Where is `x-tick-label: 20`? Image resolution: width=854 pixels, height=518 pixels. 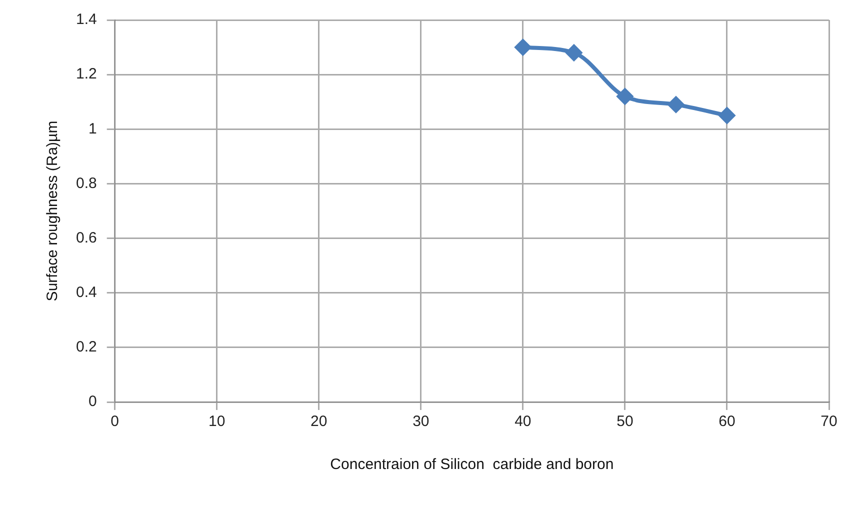 x-tick-label: 20 is located at coordinates (319, 421).